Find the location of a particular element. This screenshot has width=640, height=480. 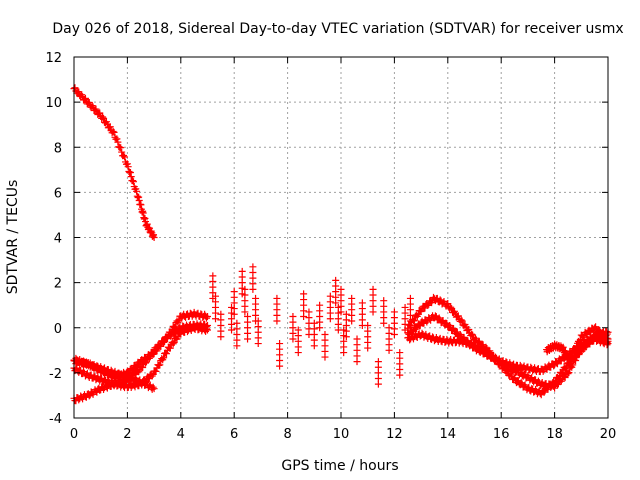

x-tick-label: 6 is located at coordinates (234, 434).